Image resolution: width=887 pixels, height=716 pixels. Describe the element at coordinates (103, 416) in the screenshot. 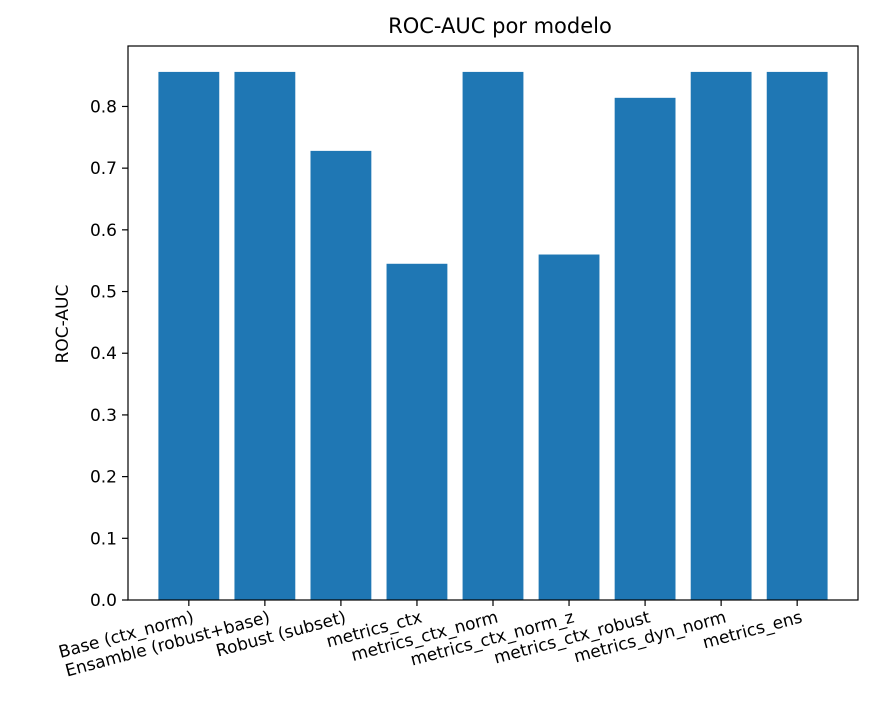

I see `y-tick-label: 0.3` at that location.